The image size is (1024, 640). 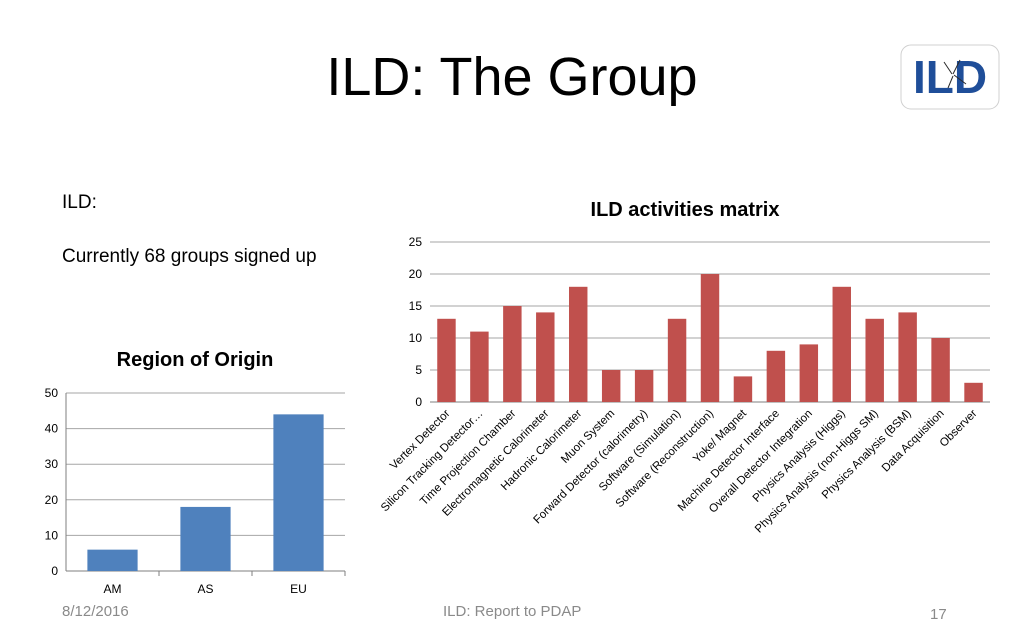 What do you see at coordinates (95, 611) in the screenshot?
I see `footer-date: 8/12/2016` at bounding box center [95, 611].